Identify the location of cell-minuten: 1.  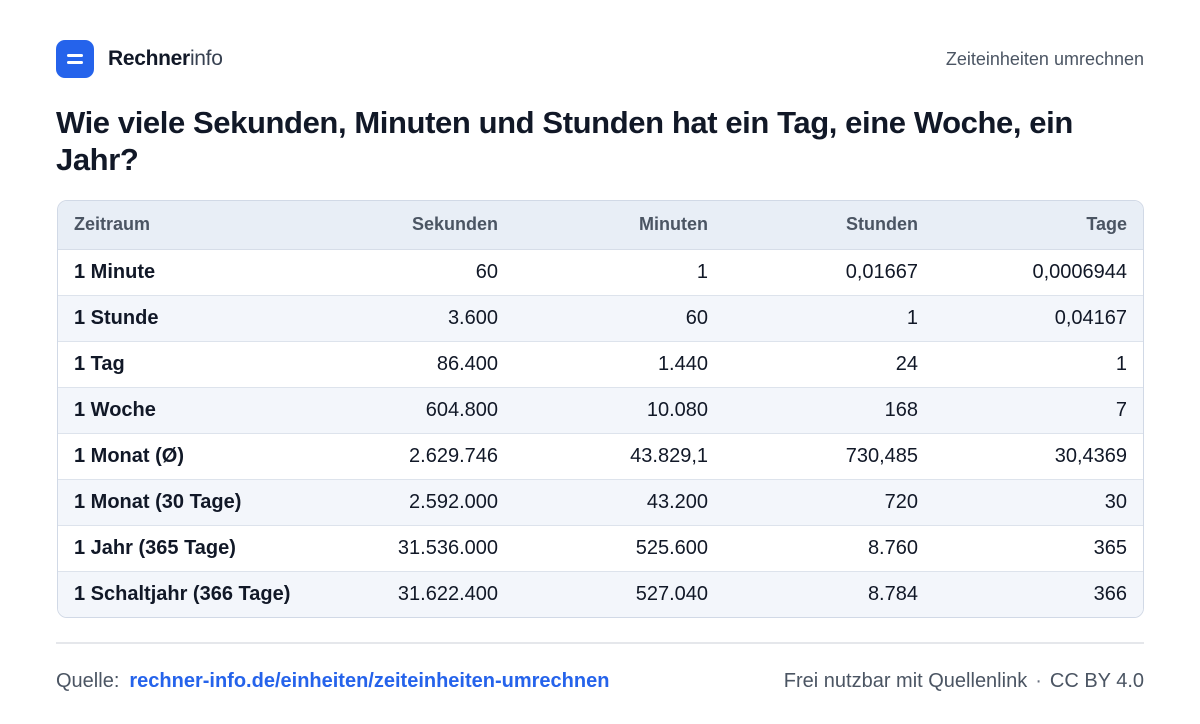
(619, 272).